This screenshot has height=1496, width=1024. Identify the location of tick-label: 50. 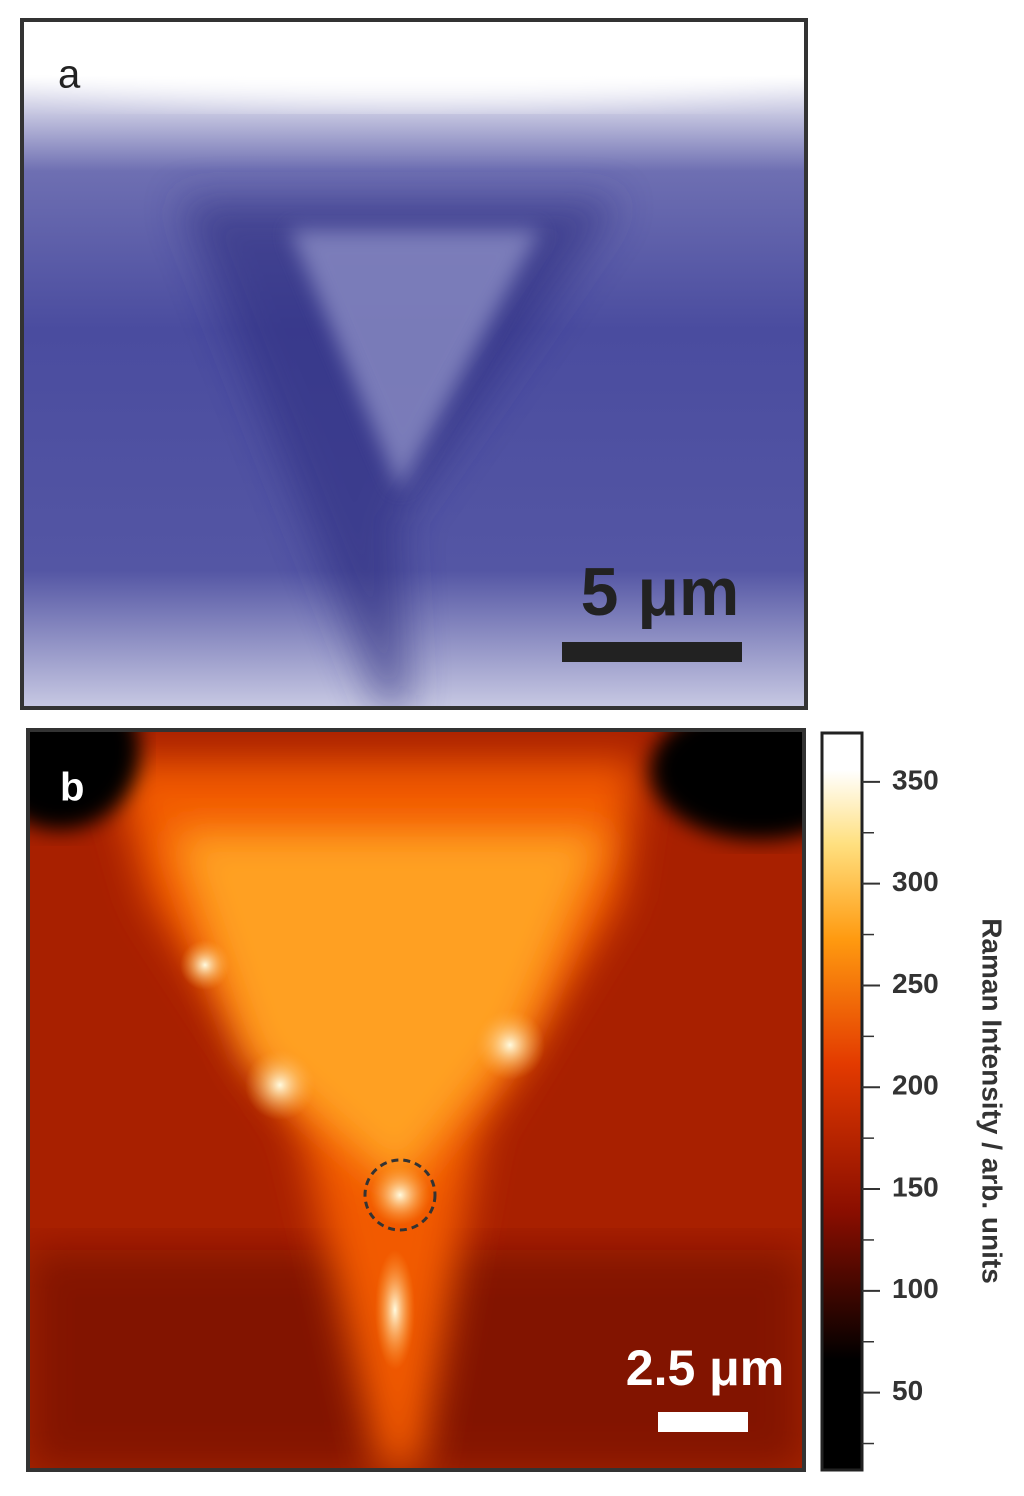
(907, 1390).